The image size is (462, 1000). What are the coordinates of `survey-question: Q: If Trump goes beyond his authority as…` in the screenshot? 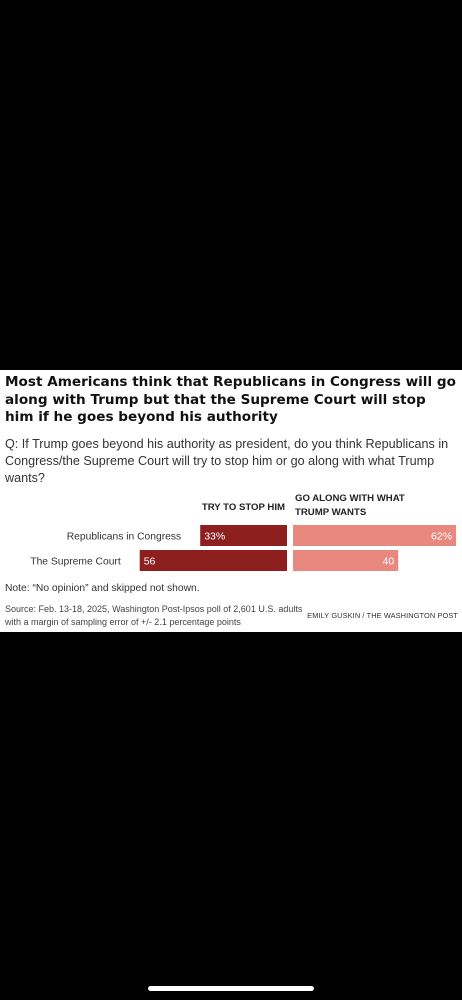 It's located at (227, 461).